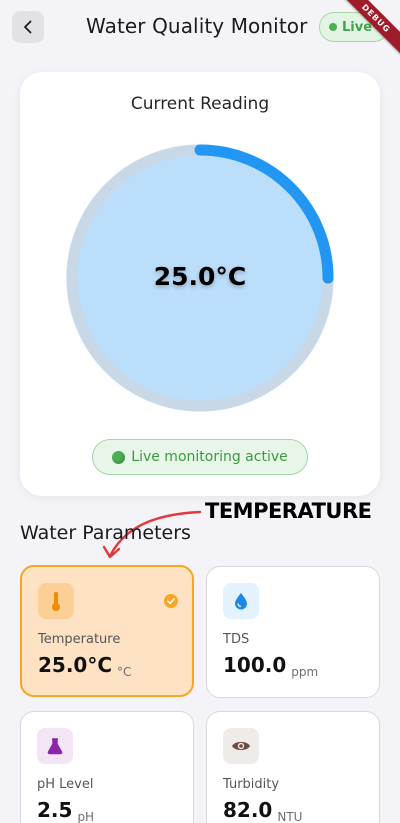  I want to click on param-unit: NTU, so click(290, 816).